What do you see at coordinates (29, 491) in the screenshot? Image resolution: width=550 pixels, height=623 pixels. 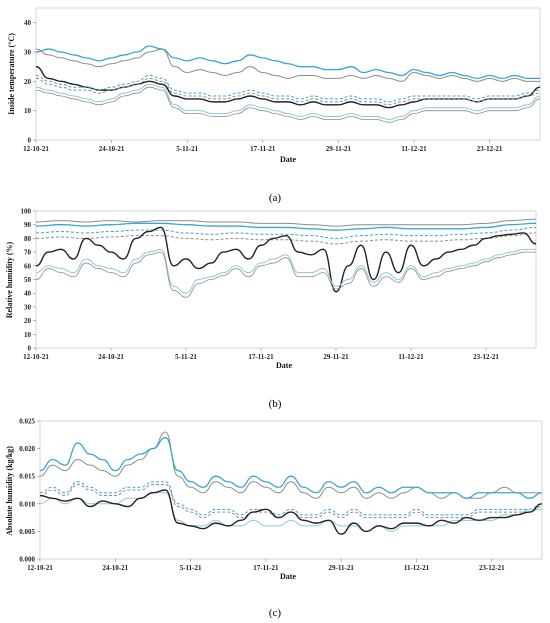 I see `y-ticks: 0.000 0.005 0.010 0.015 0.020 0.025` at bounding box center [29, 491].